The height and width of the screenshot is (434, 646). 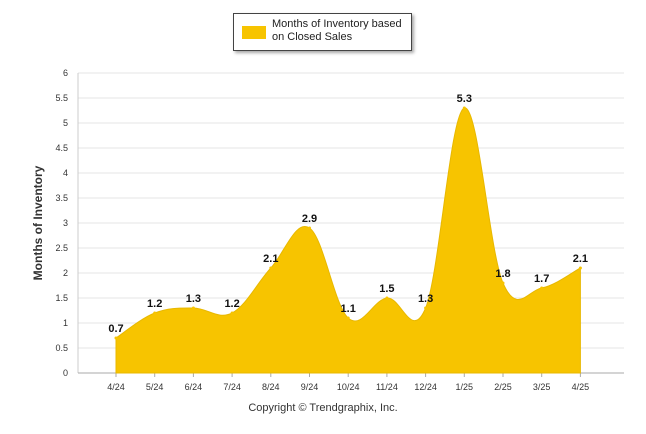 What do you see at coordinates (65, 323) in the screenshot?
I see `y-tick-label: 1` at bounding box center [65, 323].